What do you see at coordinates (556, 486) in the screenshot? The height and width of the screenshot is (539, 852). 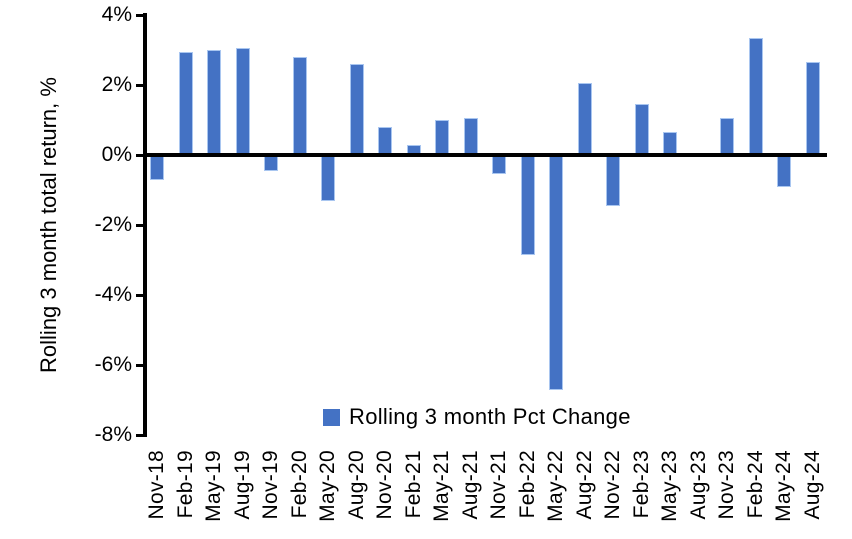 I see `x-tick-label-May-22: May-22` at bounding box center [556, 486].